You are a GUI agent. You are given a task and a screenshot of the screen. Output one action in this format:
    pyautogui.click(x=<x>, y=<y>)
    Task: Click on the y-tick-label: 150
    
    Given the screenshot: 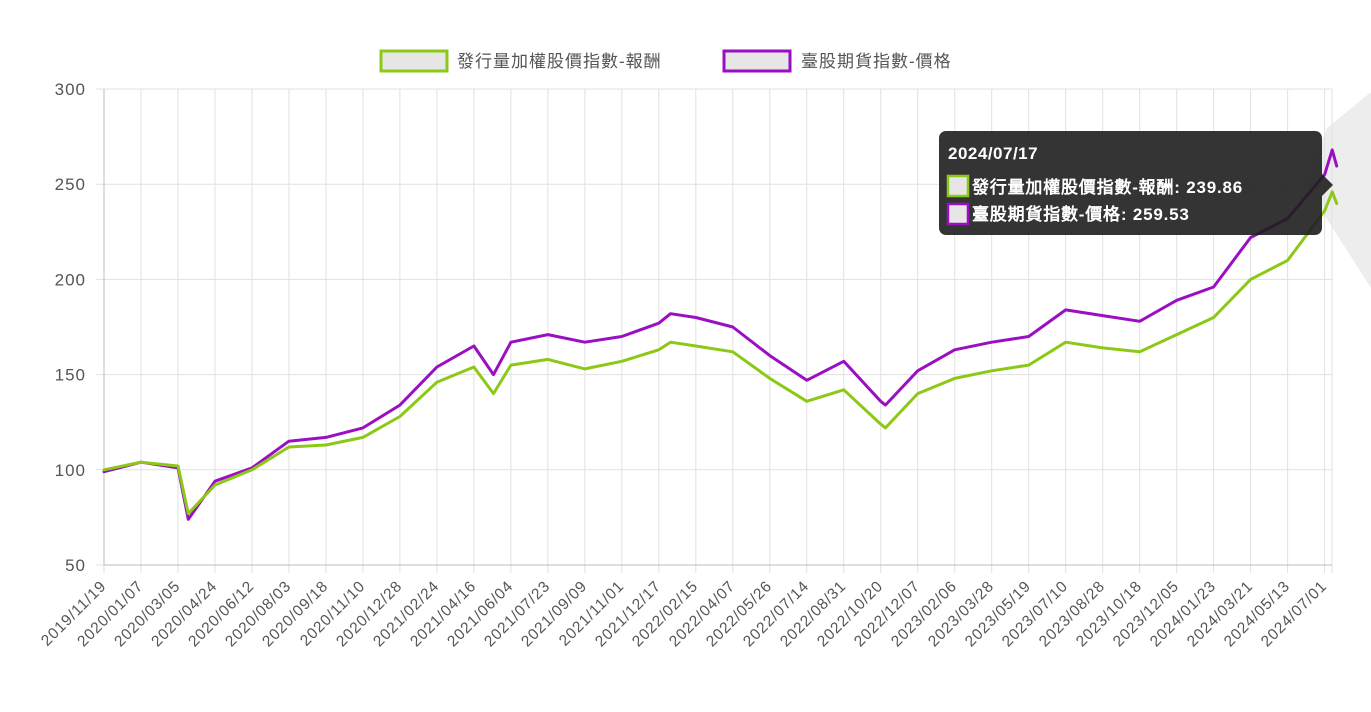 What is the action you would take?
    pyautogui.click(x=70, y=375)
    